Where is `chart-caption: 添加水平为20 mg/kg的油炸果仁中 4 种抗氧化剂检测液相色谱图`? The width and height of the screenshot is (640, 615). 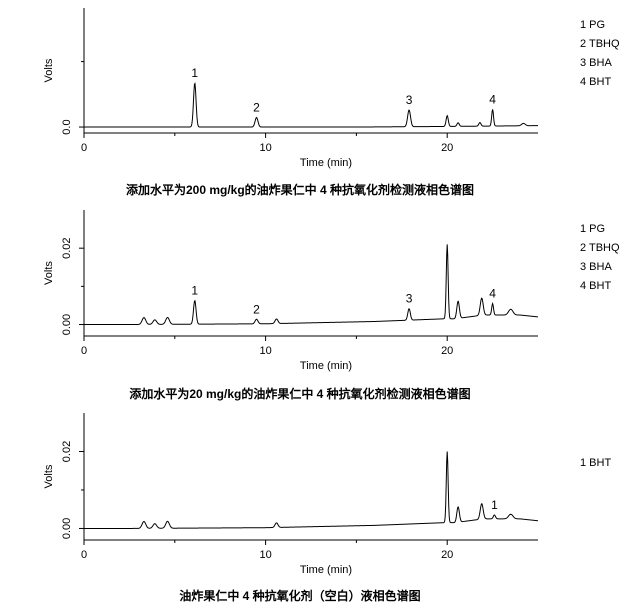
chart-caption: 添加水平为20 mg/kg的油炸果仁中 4 种抗氧化剂检测液相色谱图 is located at coordinates (299, 393).